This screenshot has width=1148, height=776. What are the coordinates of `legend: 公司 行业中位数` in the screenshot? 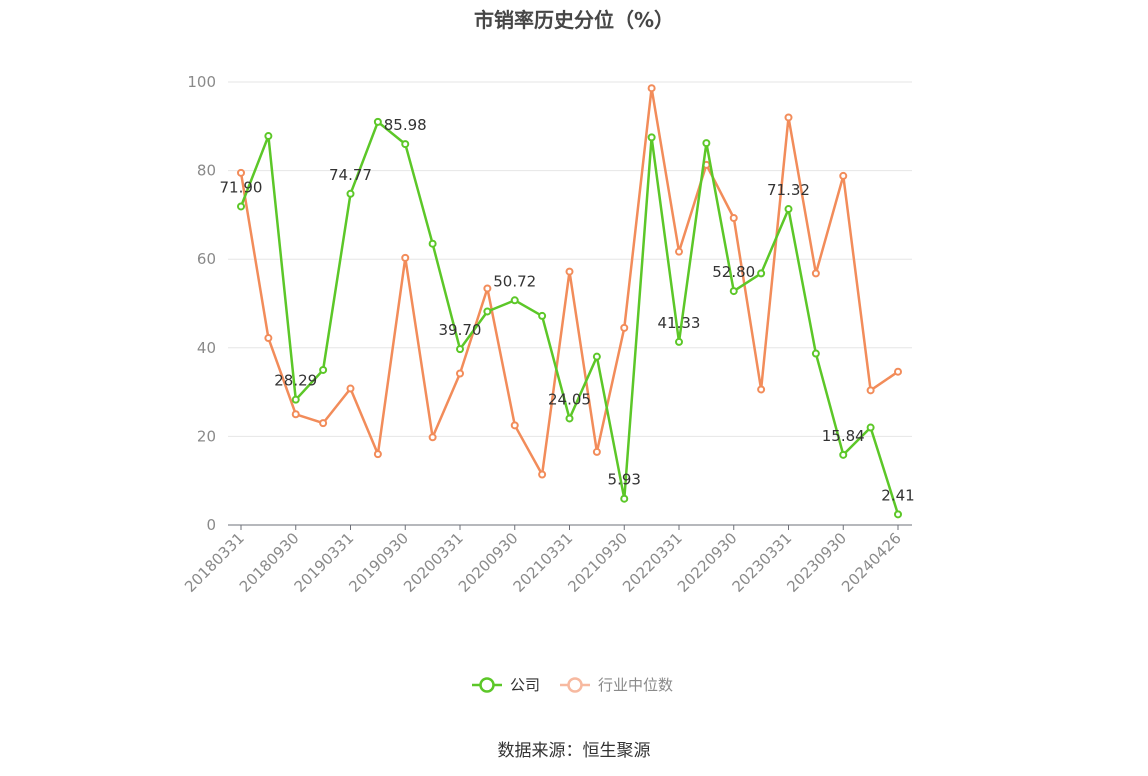 It's located at (572, 685).